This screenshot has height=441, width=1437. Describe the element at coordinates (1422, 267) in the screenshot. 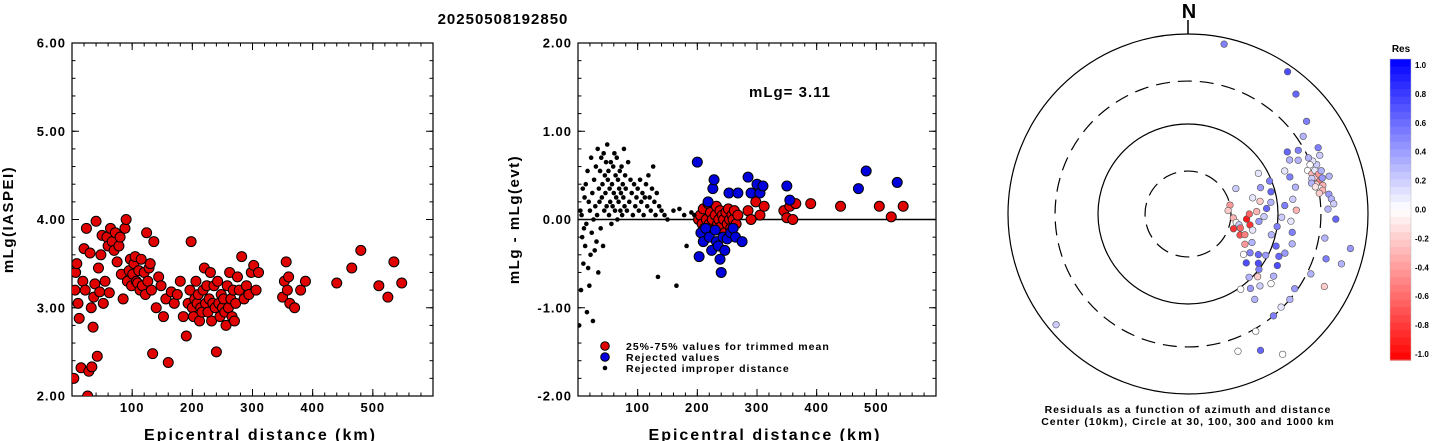

I see `colorbar-tick-label: -0.4` at that location.